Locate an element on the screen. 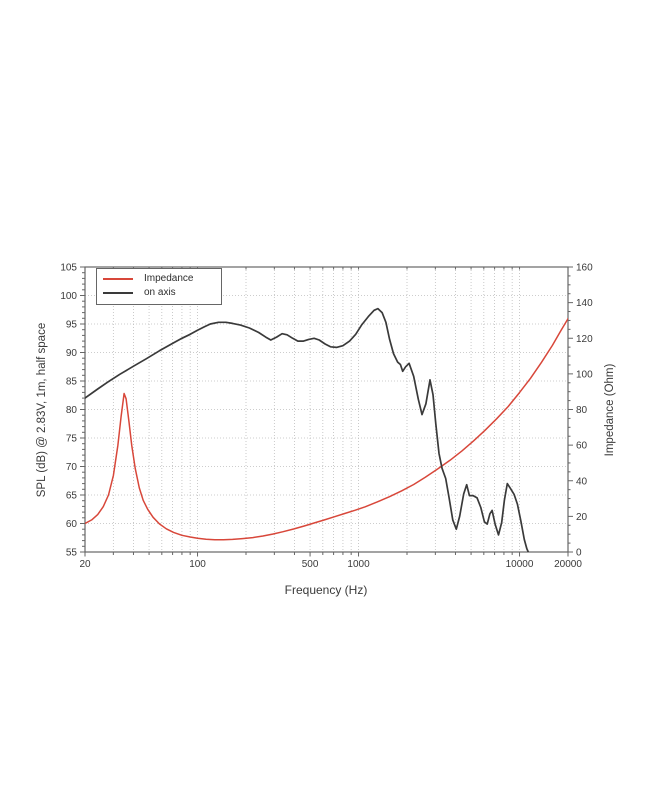 The height and width of the screenshot is (794, 650). right-tick-label: 140 is located at coordinates (584, 303).